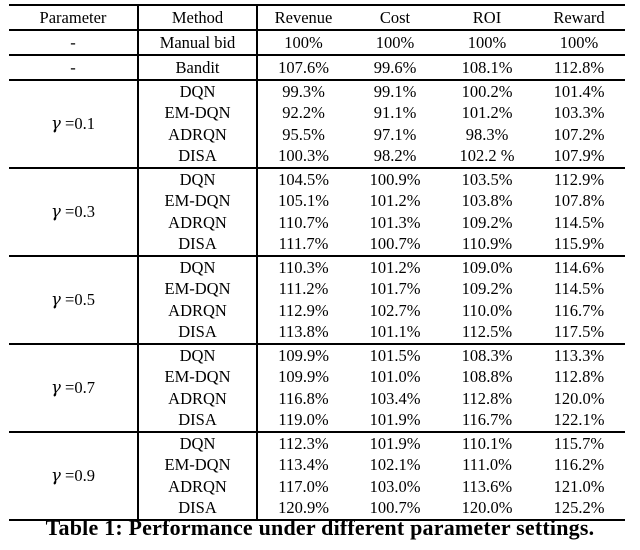 The height and width of the screenshot is (550, 640). I want to click on value-cell: 114.6%, so click(579, 267).